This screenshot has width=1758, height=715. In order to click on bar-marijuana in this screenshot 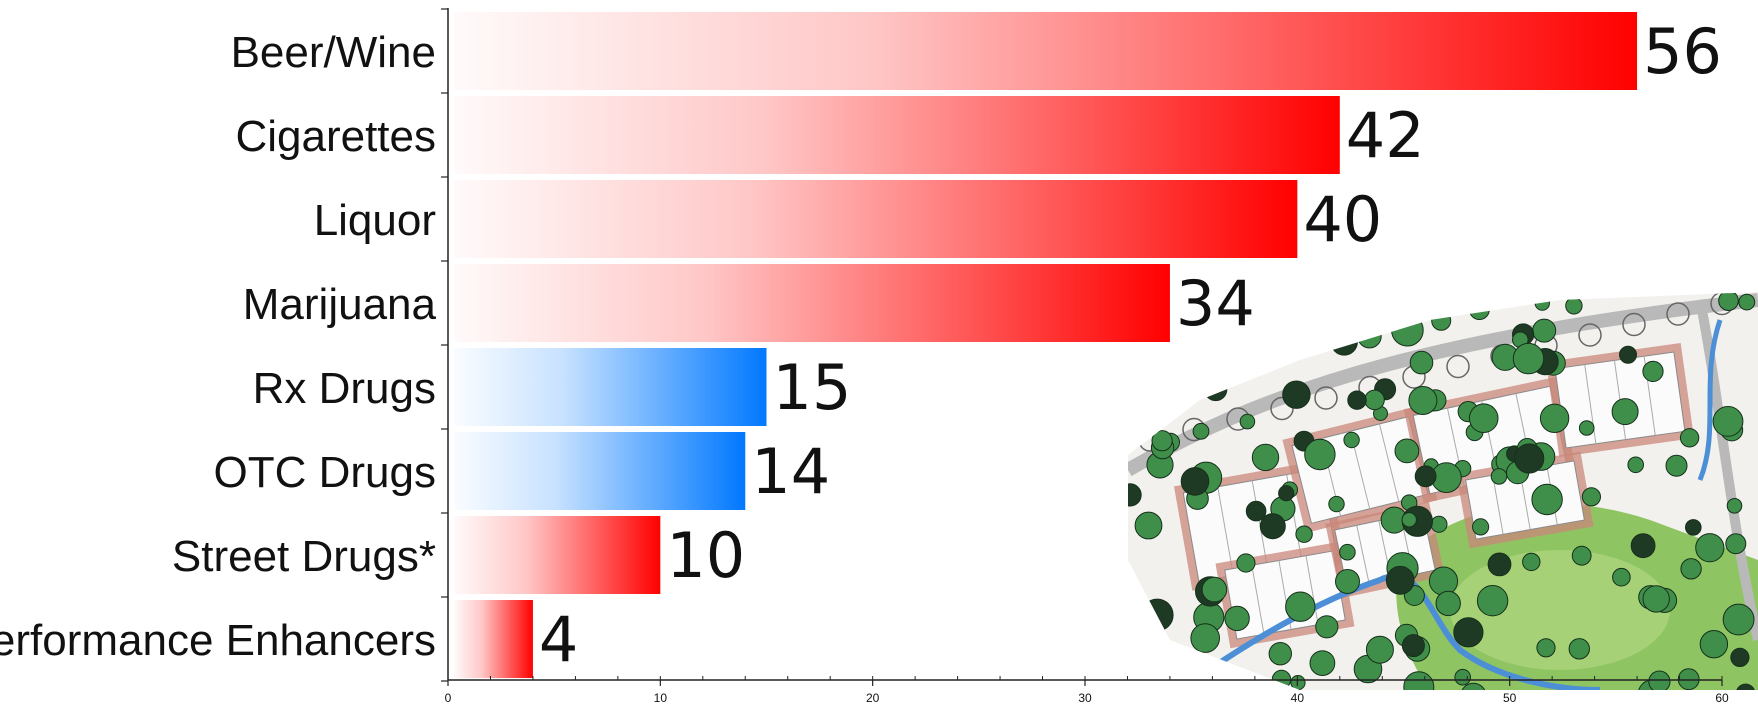, I will do `click(812, 303)`.